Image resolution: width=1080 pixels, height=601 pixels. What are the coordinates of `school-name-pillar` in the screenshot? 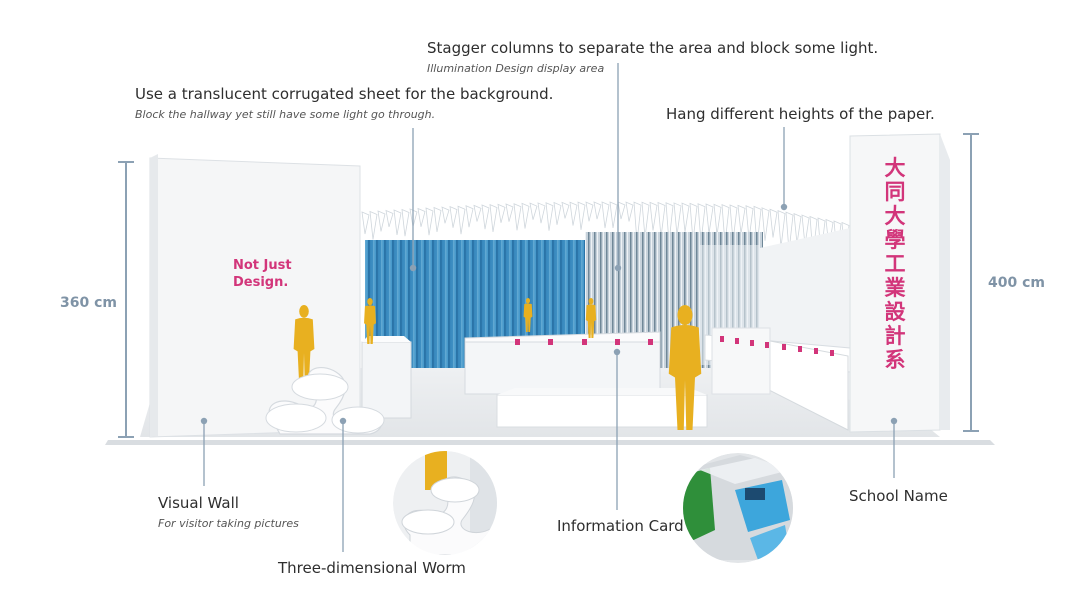 It's located at (899, 283).